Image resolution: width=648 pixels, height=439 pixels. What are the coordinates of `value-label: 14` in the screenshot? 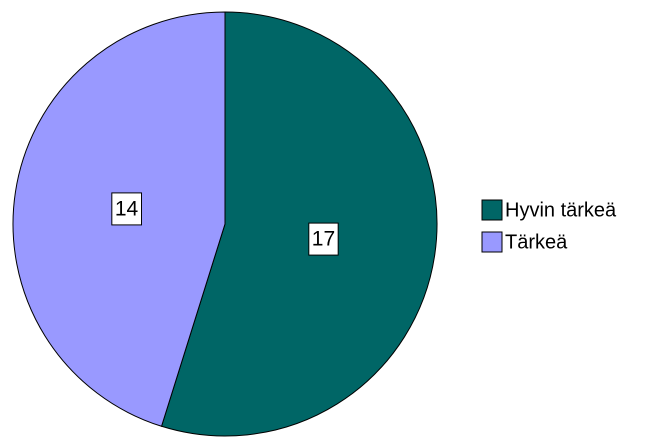 It's located at (127, 208).